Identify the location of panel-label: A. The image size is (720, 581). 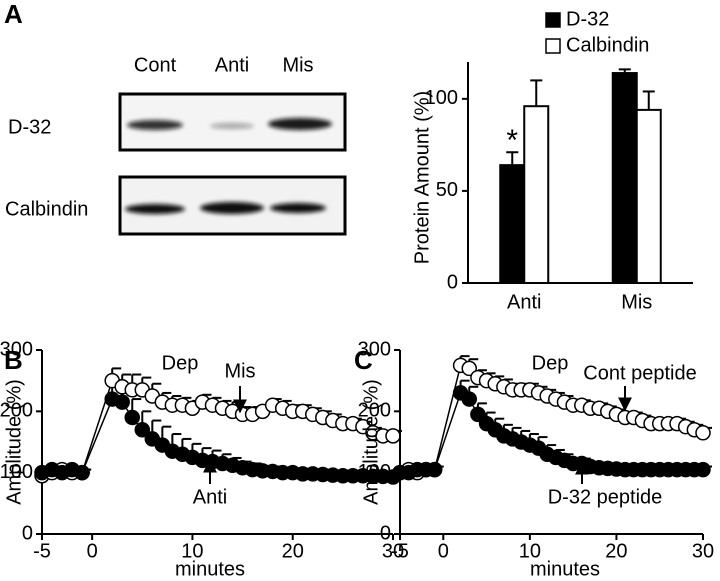
(13, 14).